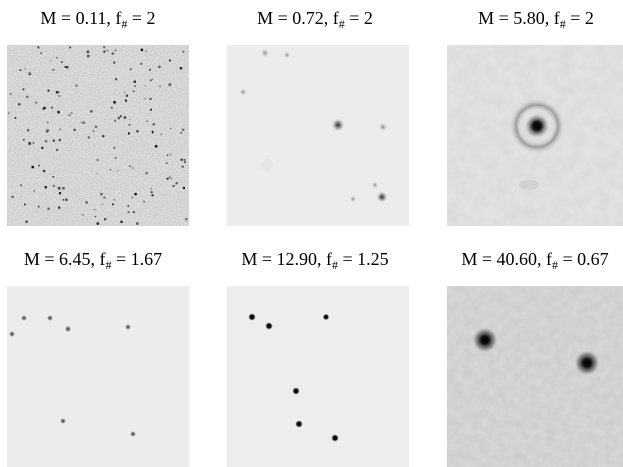 The image size is (623, 467). What do you see at coordinates (98, 19) in the screenshot?
I see `panel-1-caption: M = 0.11, f# = 2` at bounding box center [98, 19].